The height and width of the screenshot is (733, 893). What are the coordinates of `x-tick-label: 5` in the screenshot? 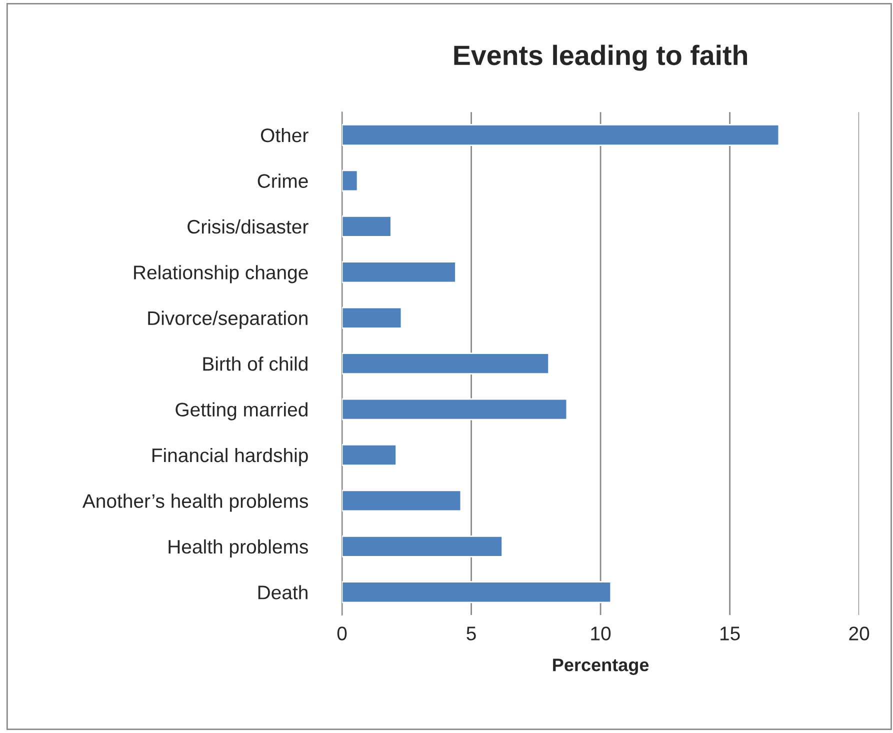 It's located at (471, 633).